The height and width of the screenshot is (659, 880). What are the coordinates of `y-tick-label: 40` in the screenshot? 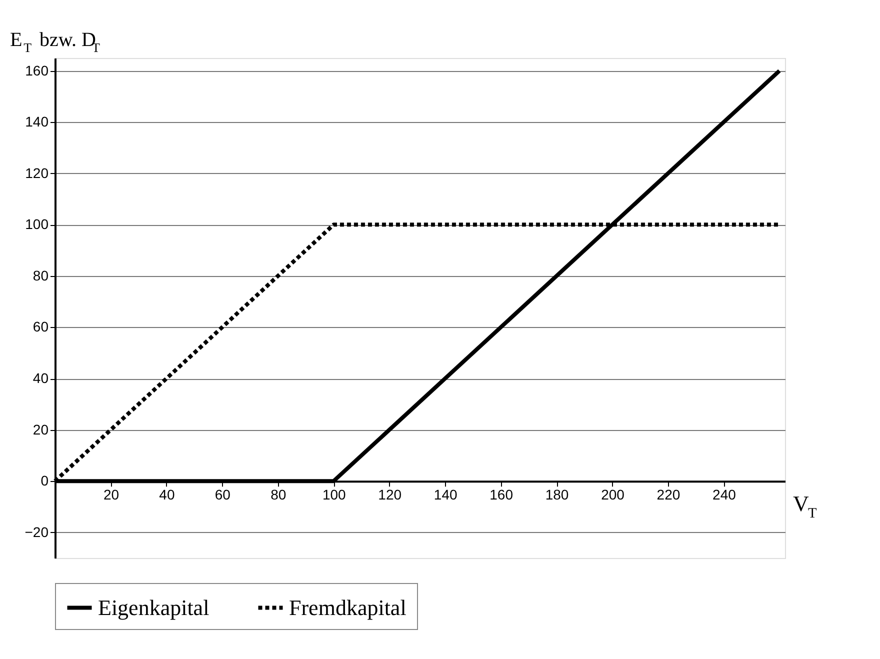 It's located at (40, 378).